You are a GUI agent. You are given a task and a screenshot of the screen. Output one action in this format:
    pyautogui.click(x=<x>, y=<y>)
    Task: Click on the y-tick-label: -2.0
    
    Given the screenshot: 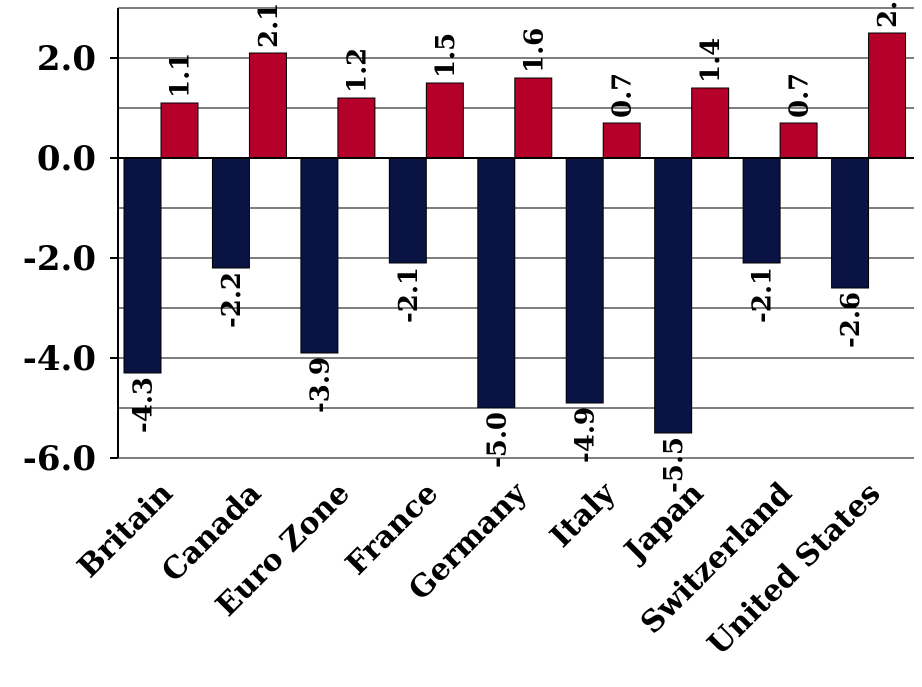 What is the action you would take?
    pyautogui.click(x=59, y=259)
    